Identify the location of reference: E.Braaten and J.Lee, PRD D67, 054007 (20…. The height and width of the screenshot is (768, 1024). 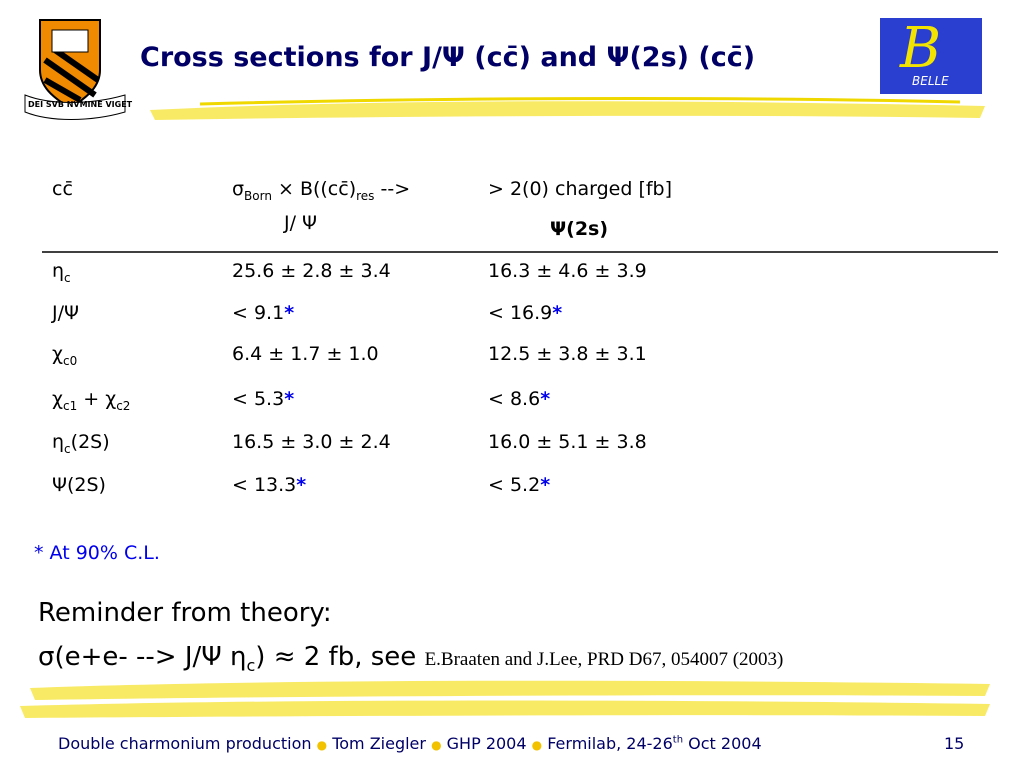
(604, 659).